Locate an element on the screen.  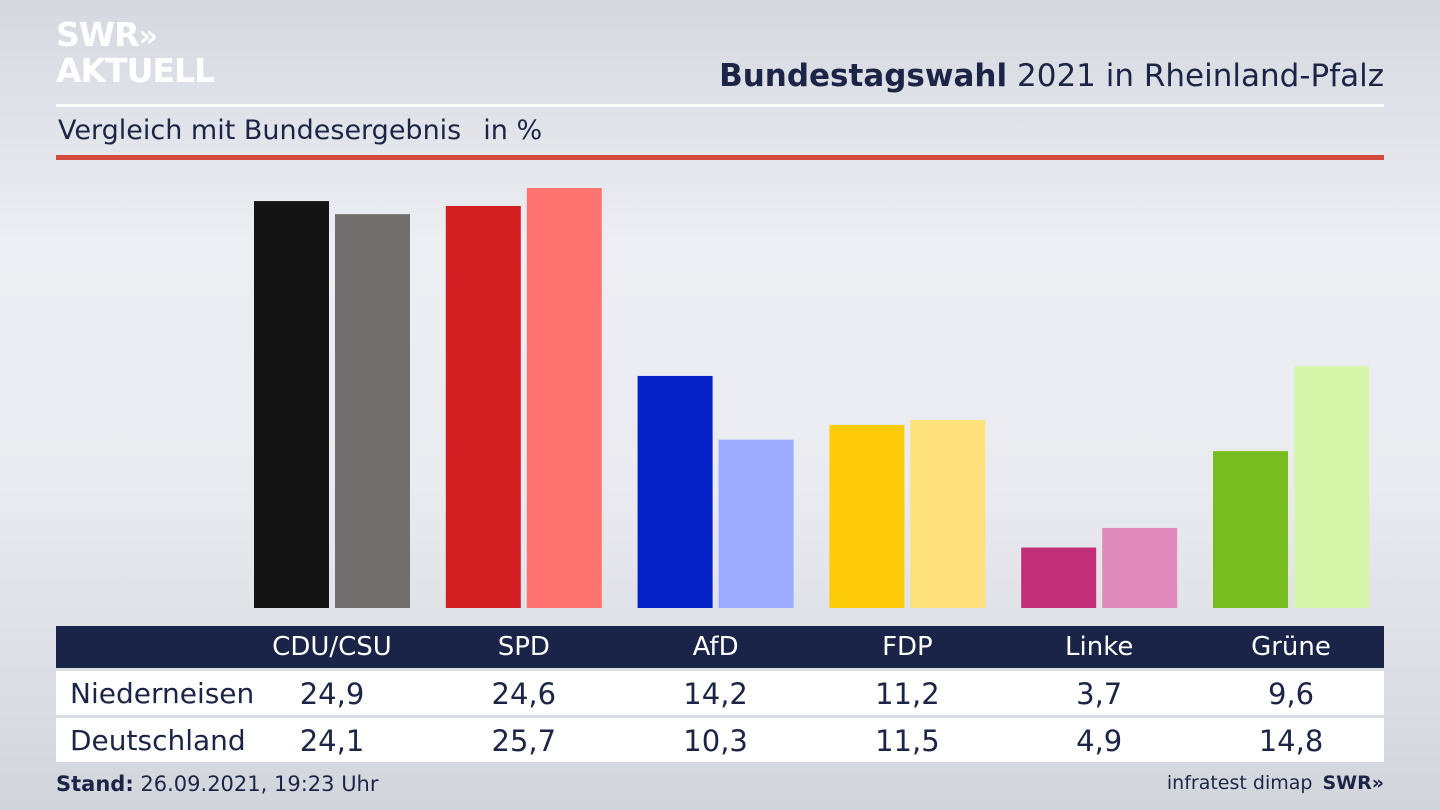
cell-gr-ne-deutschland: 14,8 is located at coordinates (1291, 741).